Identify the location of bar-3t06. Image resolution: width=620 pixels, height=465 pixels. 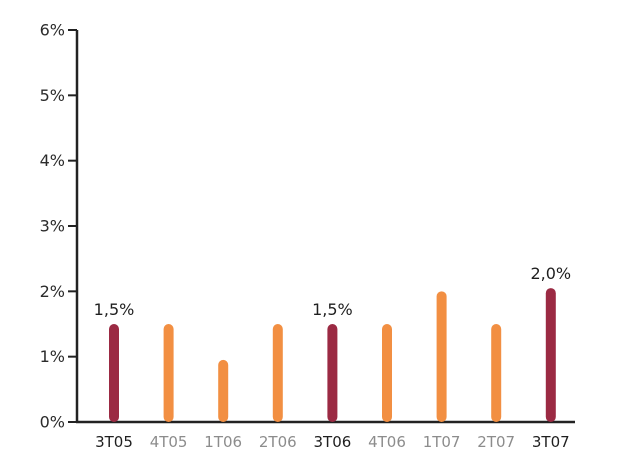
(332, 373).